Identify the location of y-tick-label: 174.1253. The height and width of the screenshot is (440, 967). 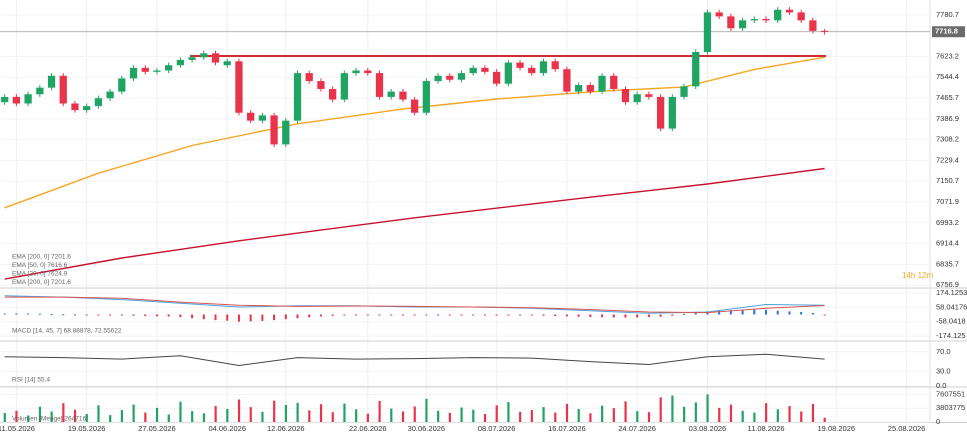
(951, 292).